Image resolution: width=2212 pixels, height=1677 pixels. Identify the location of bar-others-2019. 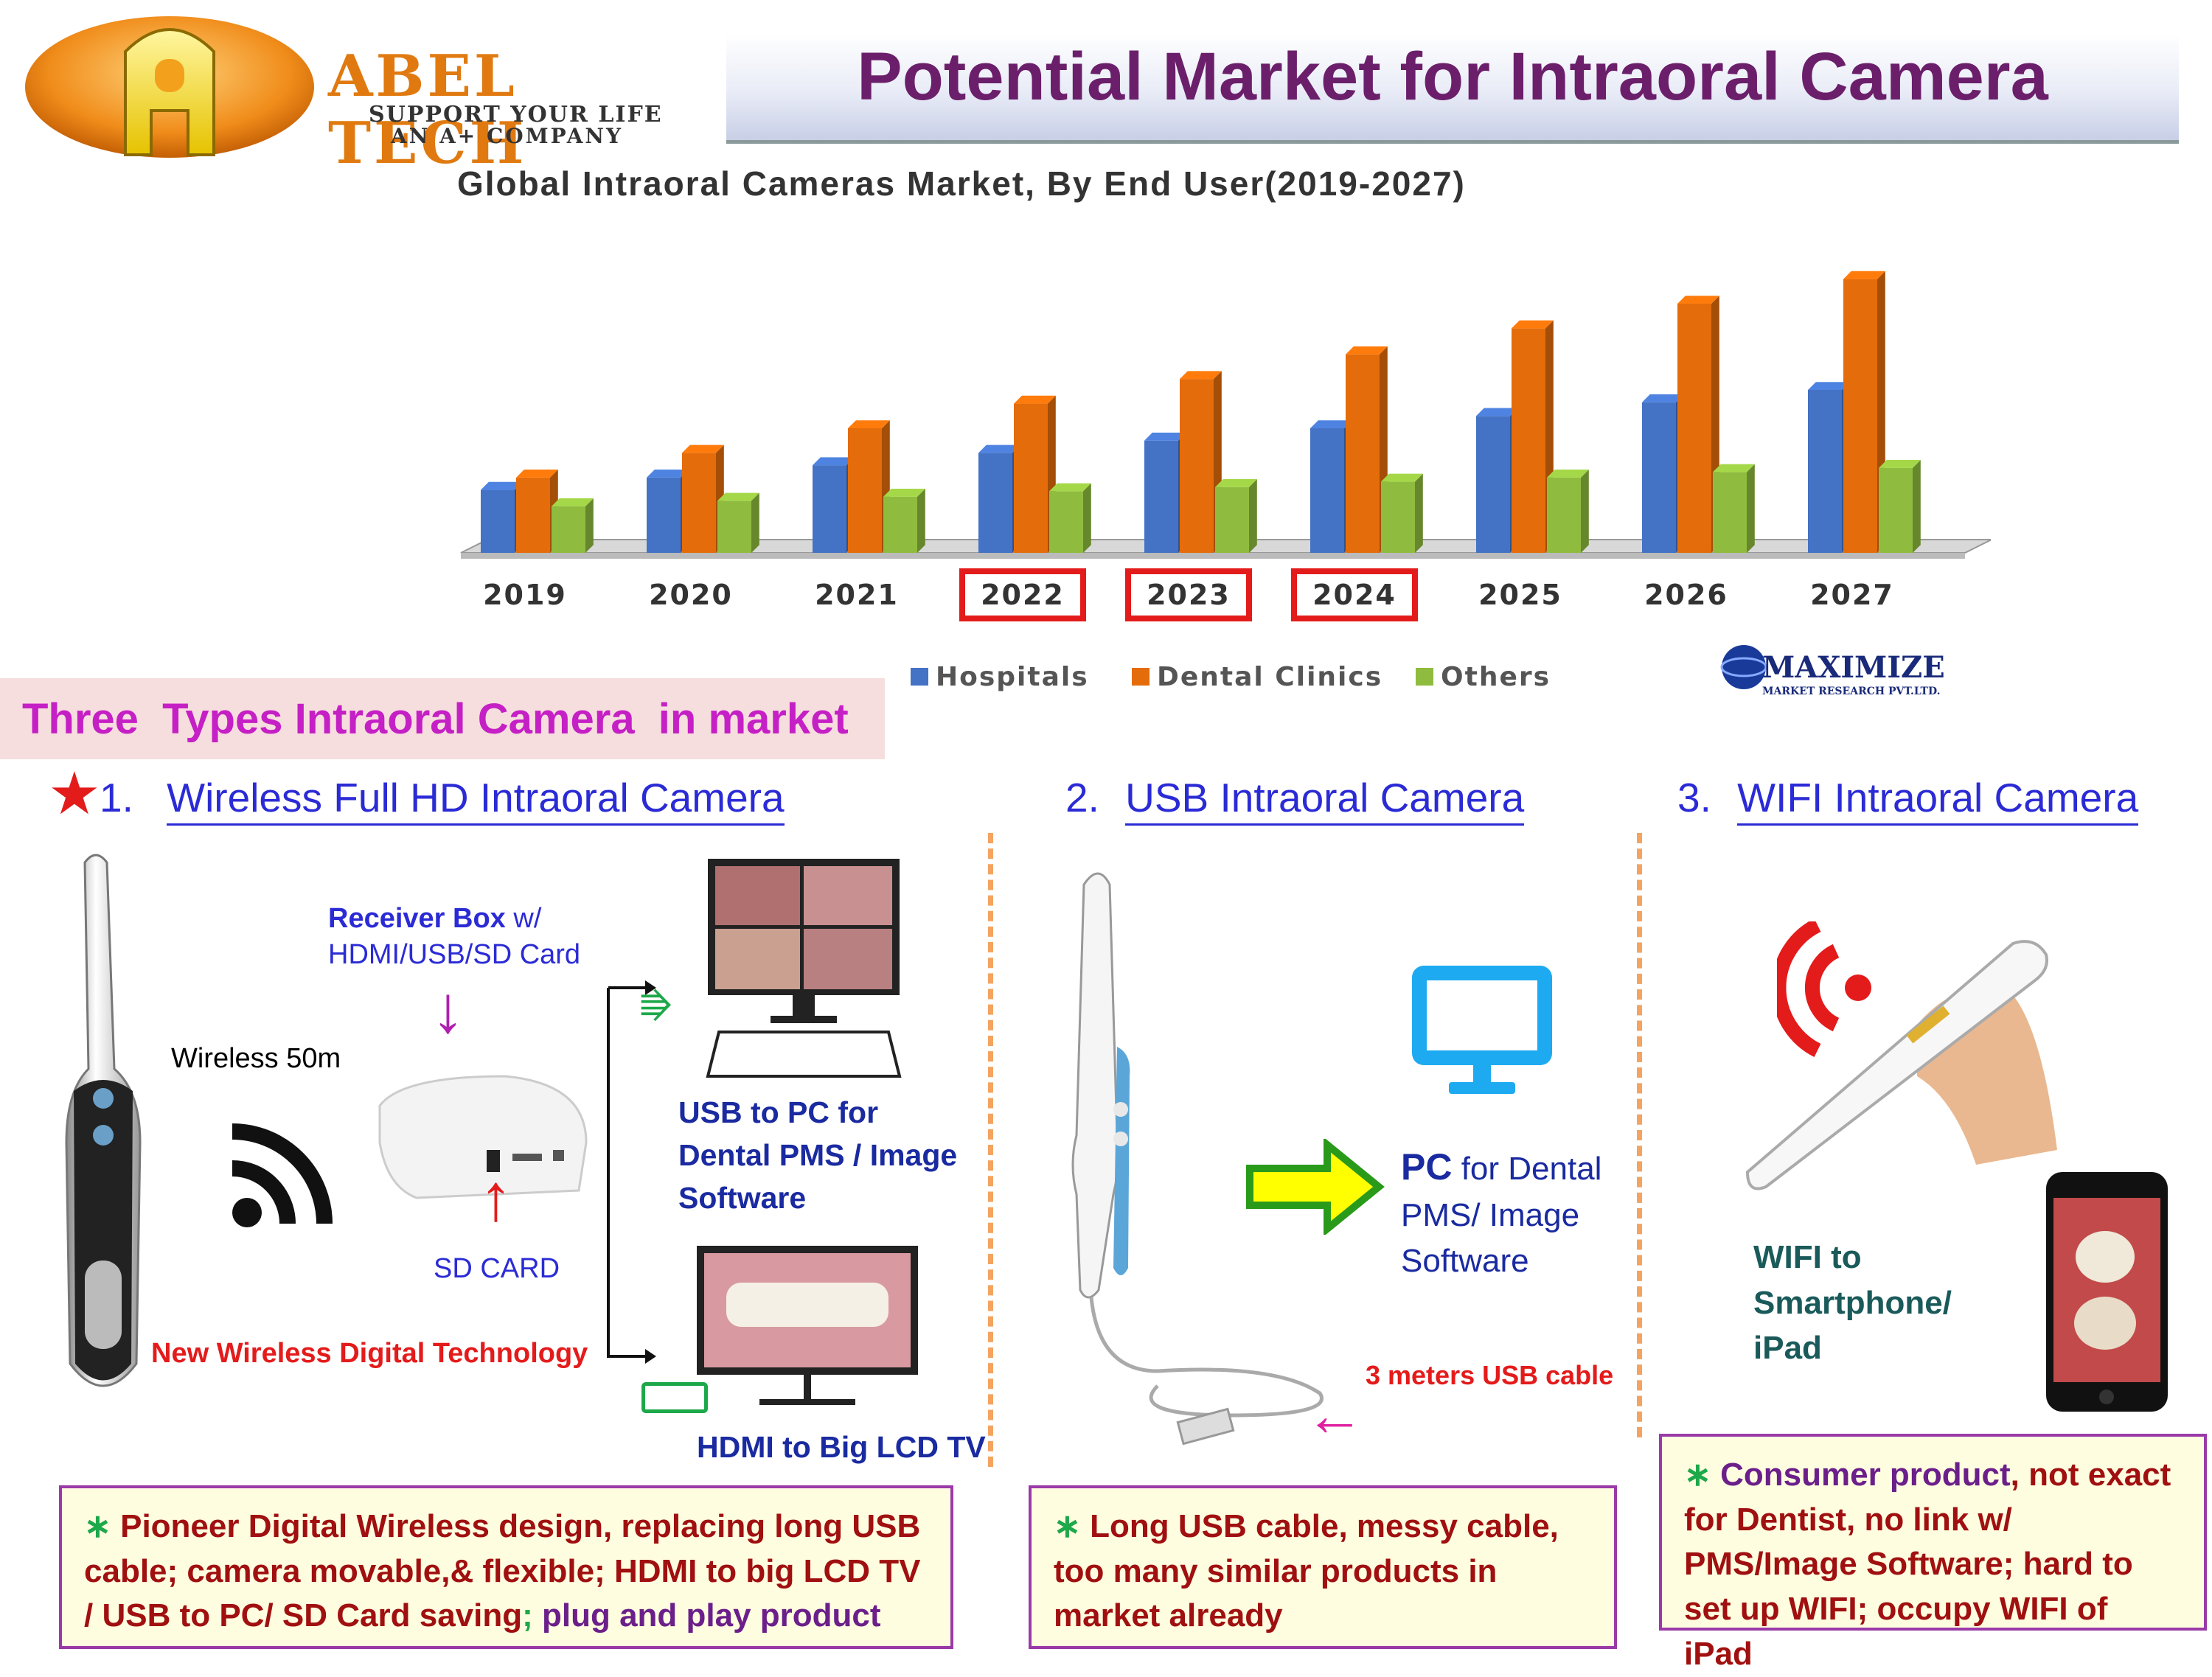
(573, 525).